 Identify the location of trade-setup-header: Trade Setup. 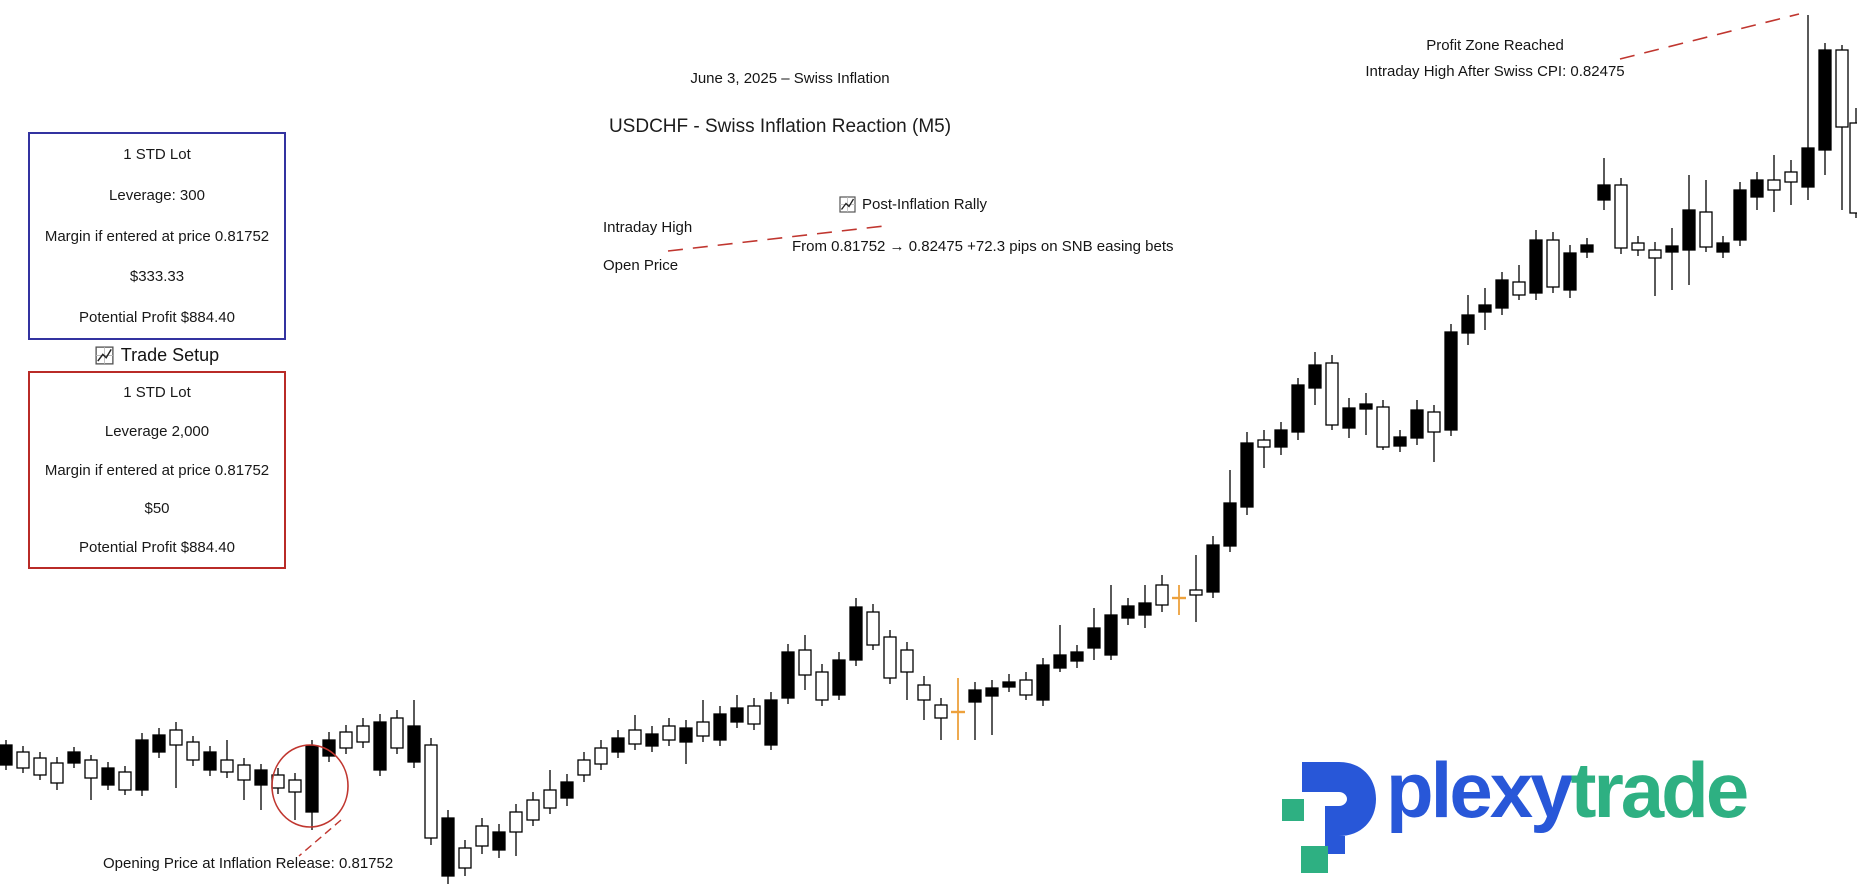
(157, 355).